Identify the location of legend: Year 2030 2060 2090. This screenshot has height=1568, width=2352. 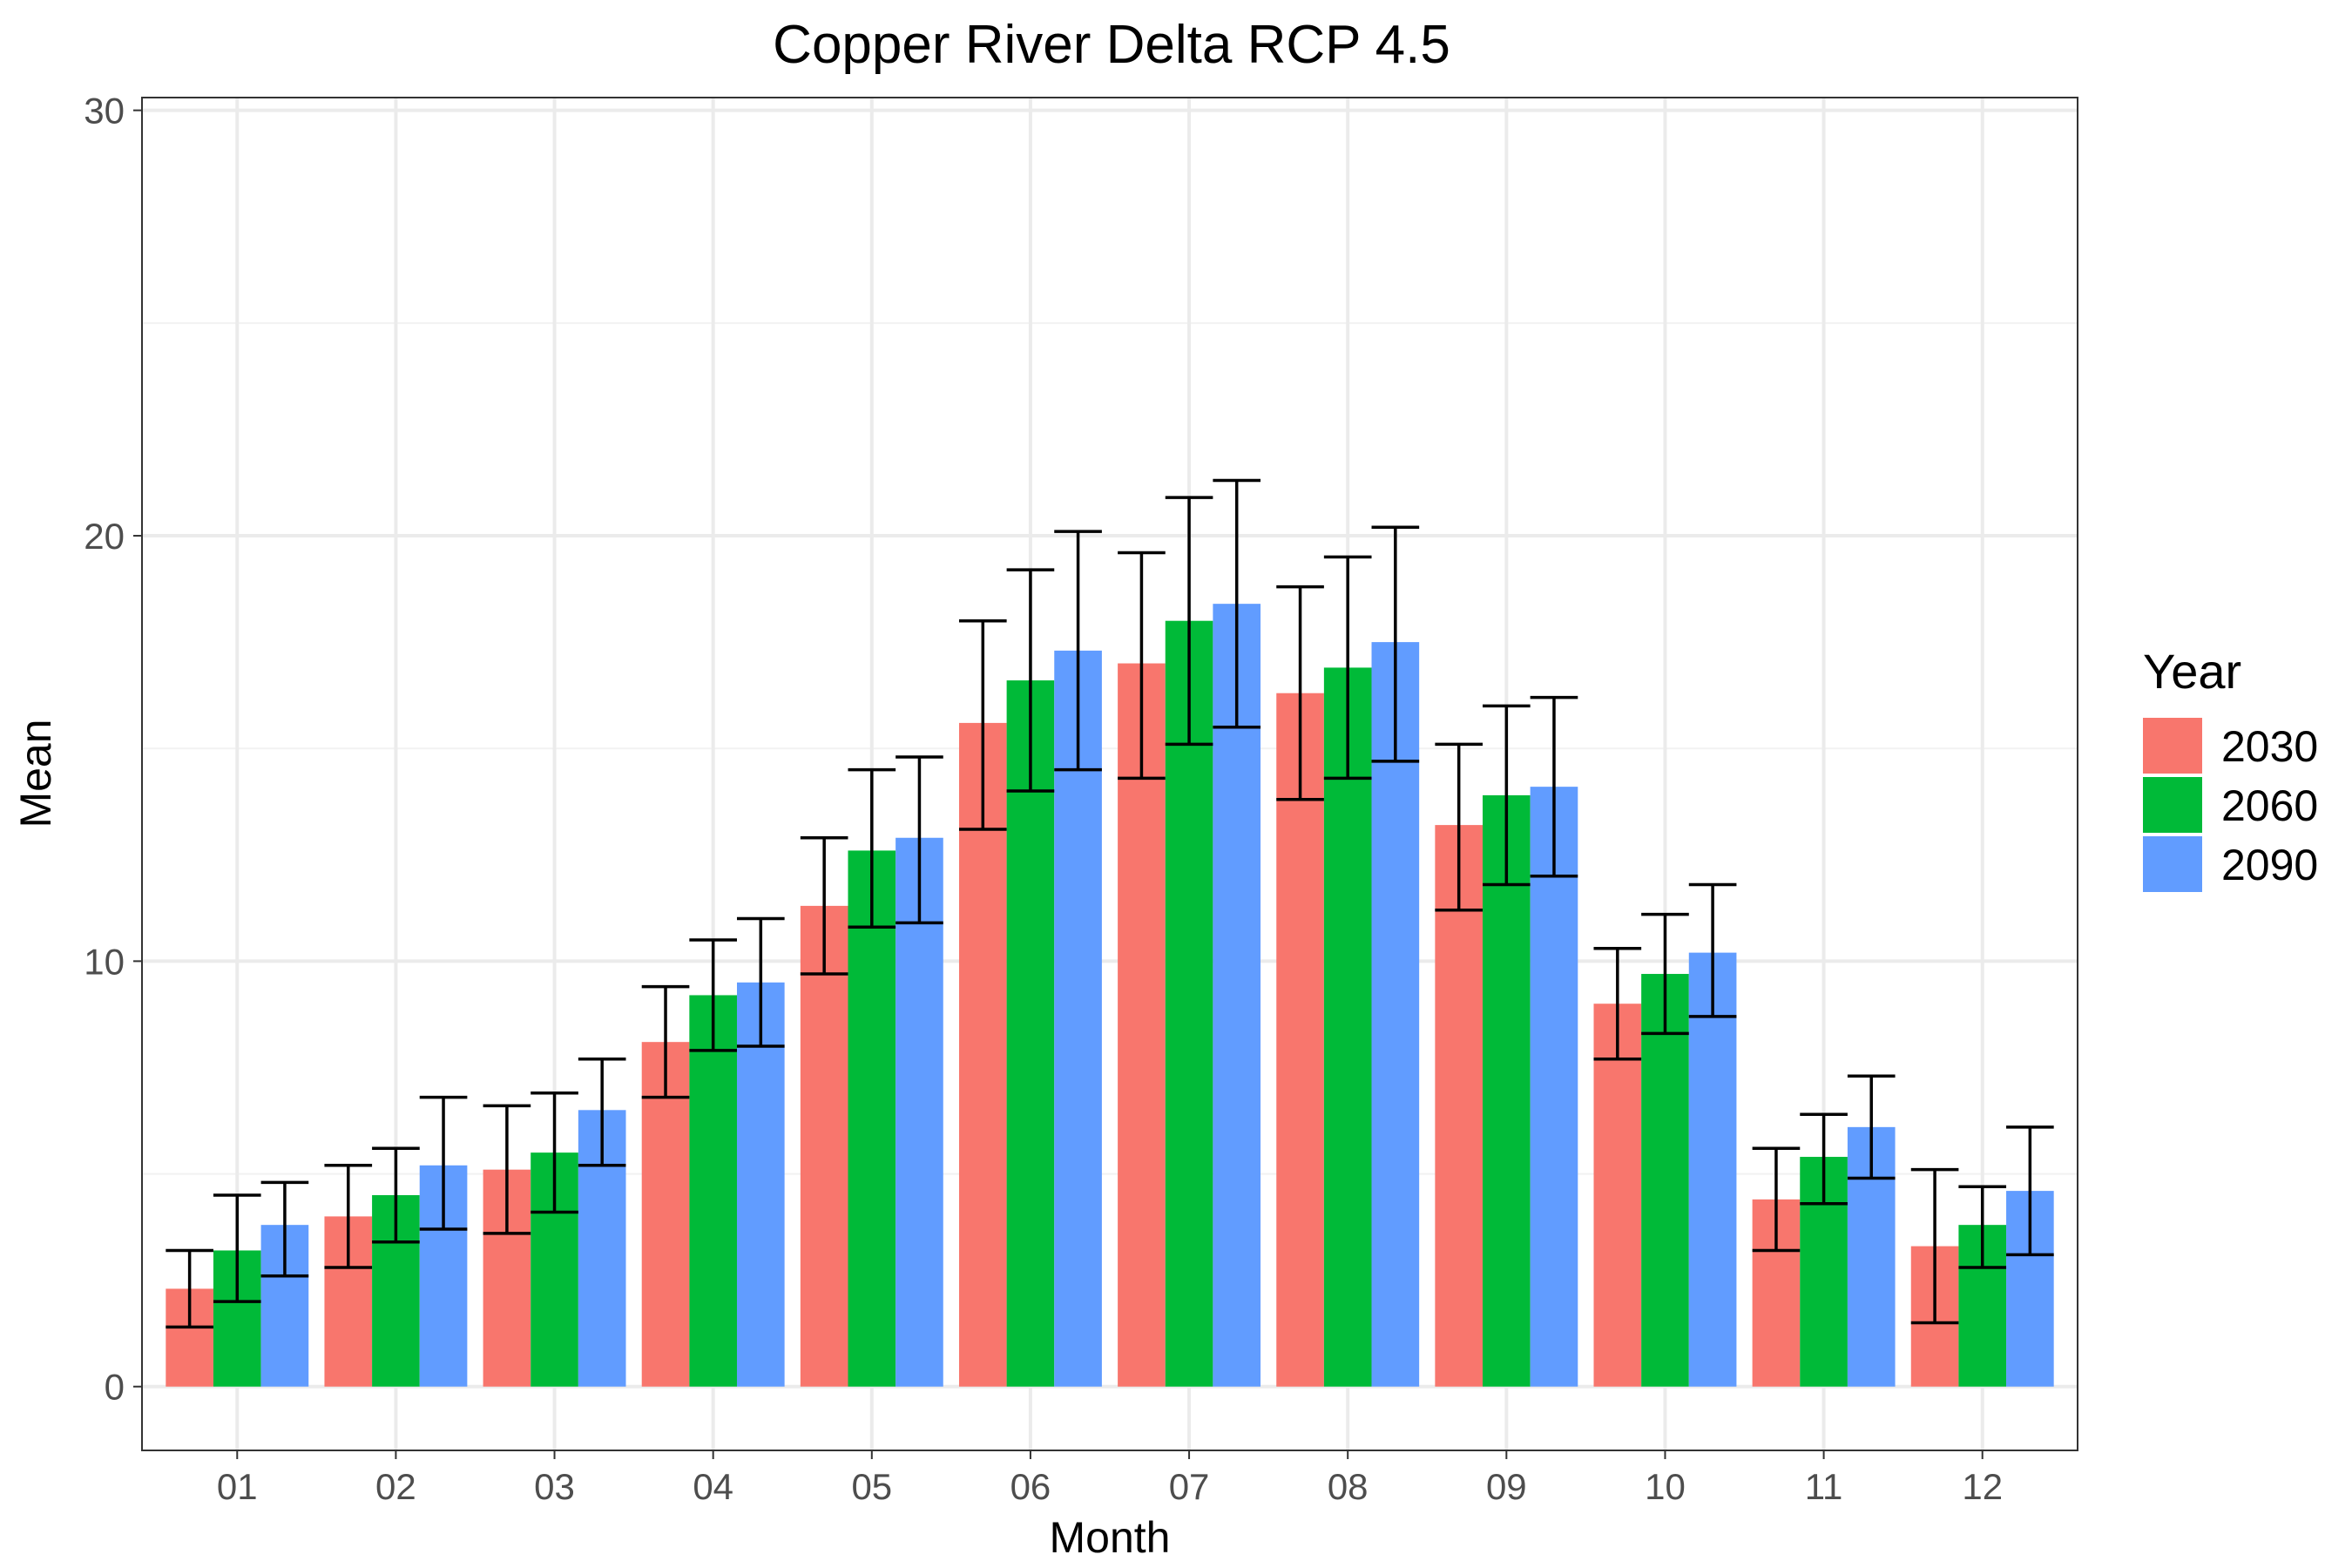
(2230, 768).